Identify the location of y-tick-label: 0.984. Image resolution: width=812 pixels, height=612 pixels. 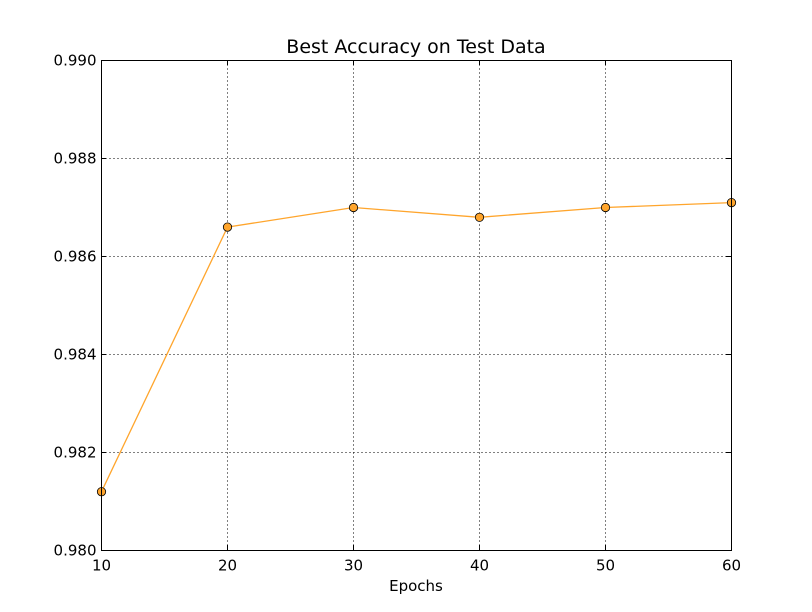
(75, 355).